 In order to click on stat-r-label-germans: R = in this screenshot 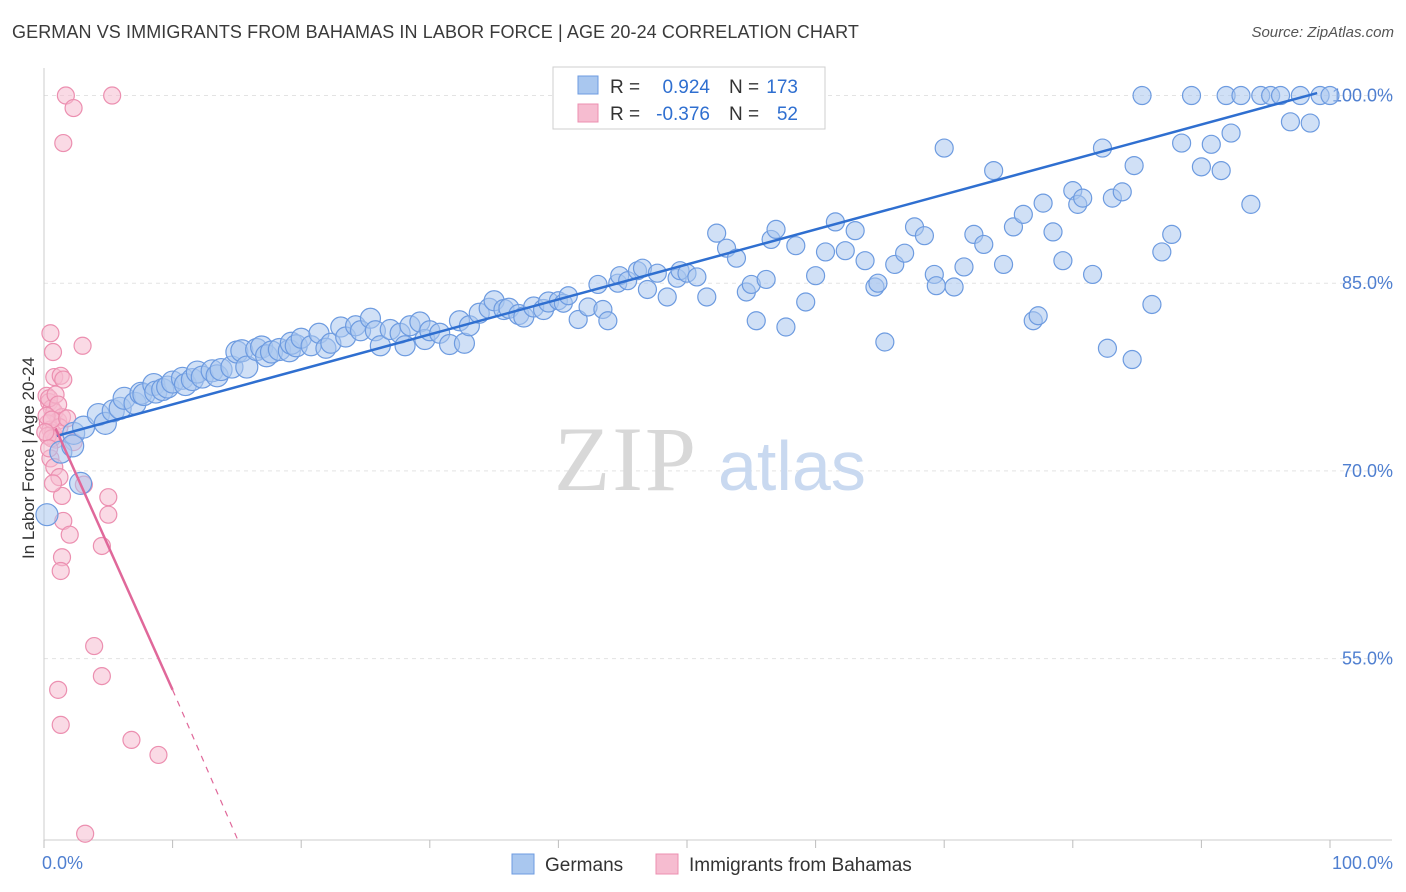, I will do `click(625, 87)`.